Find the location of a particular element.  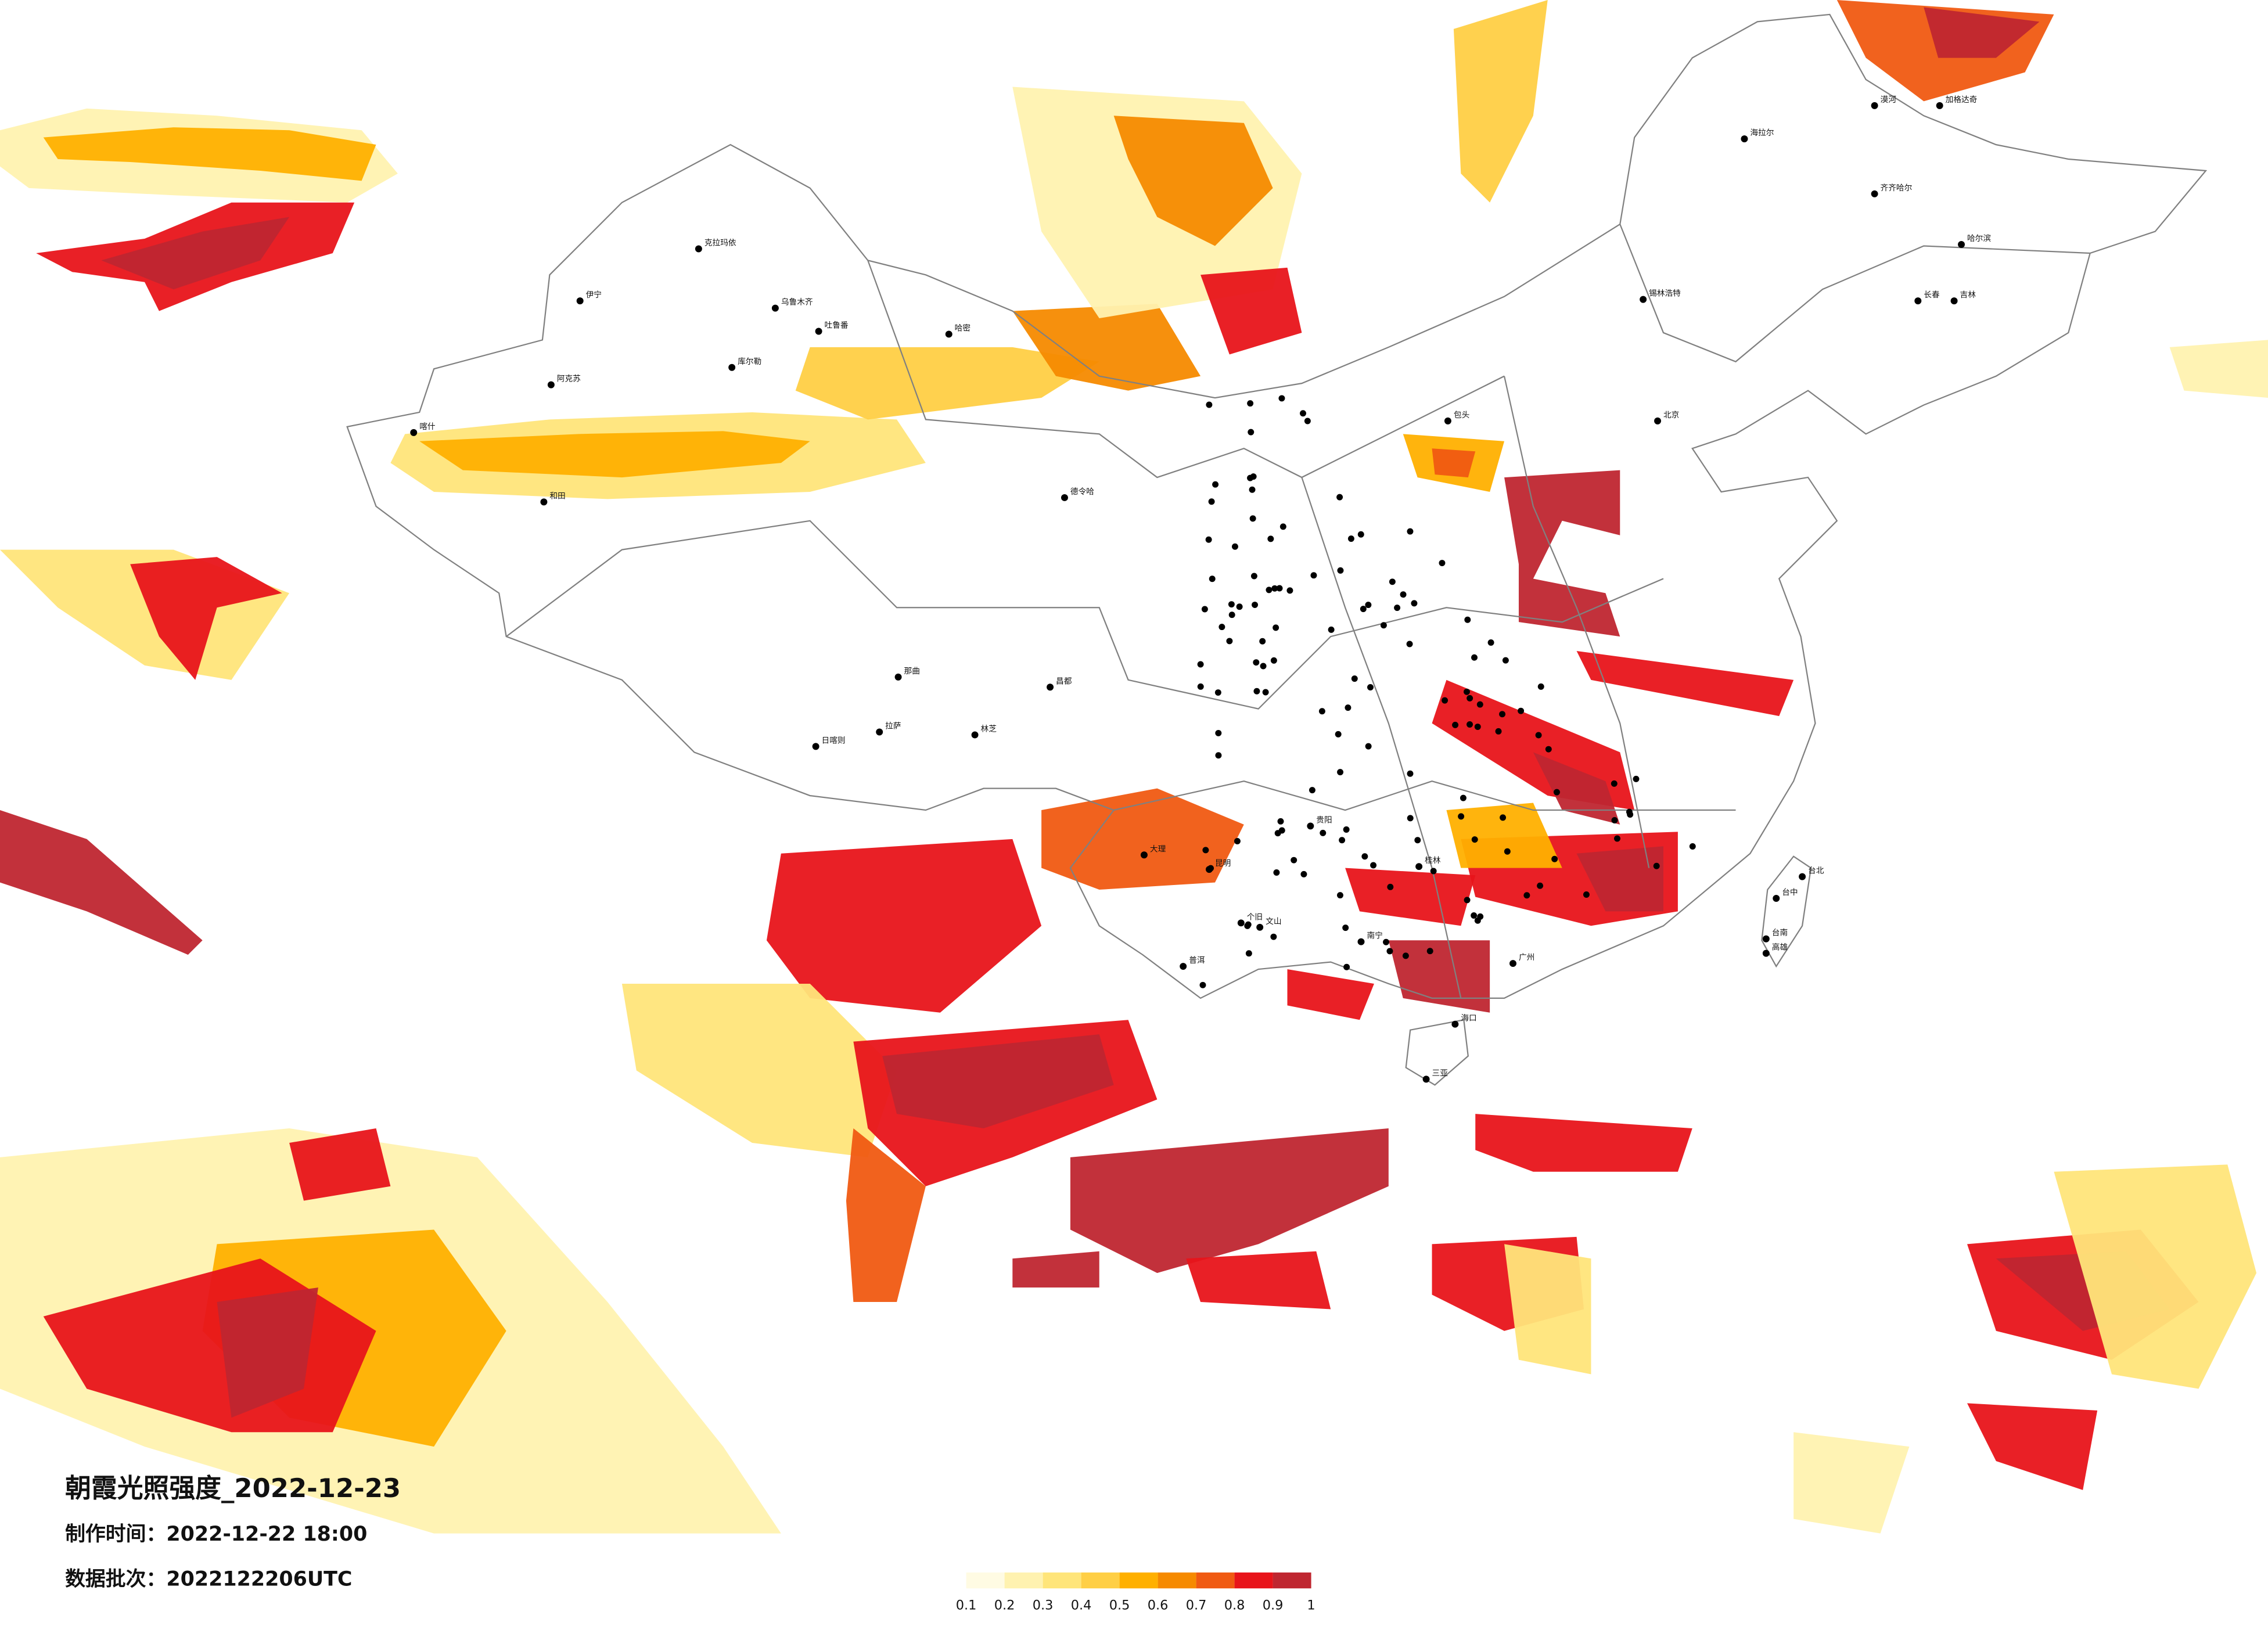

city-label: 漠河 is located at coordinates (1889, 100).